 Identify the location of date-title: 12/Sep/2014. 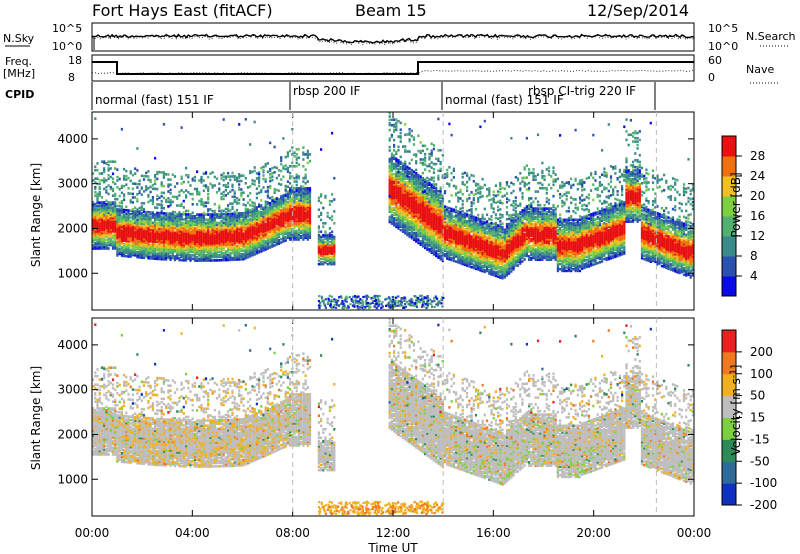
(638, 10).